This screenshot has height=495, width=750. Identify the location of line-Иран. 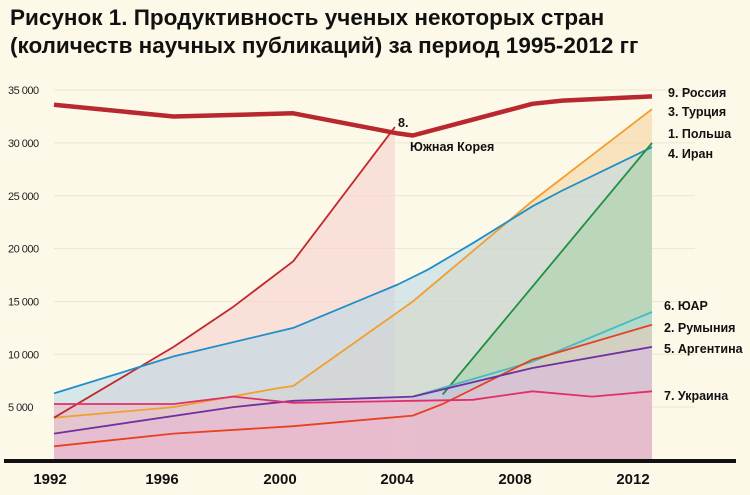
(547, 269).